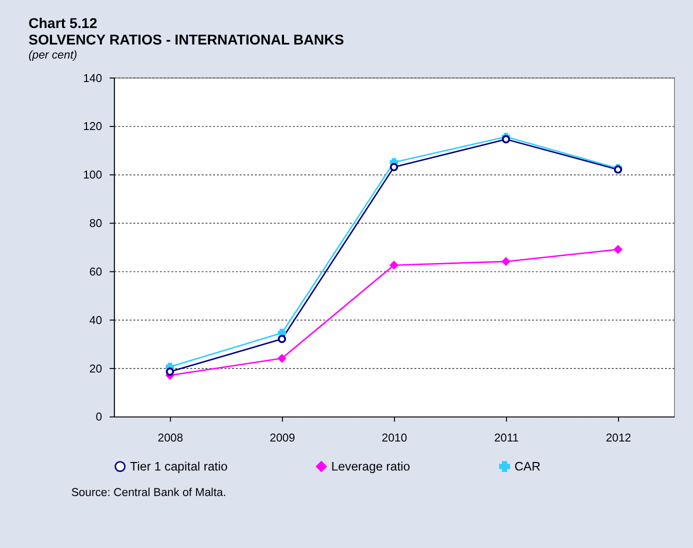 The height and width of the screenshot is (548, 693). I want to click on y-tick-label: 0, so click(99, 418).